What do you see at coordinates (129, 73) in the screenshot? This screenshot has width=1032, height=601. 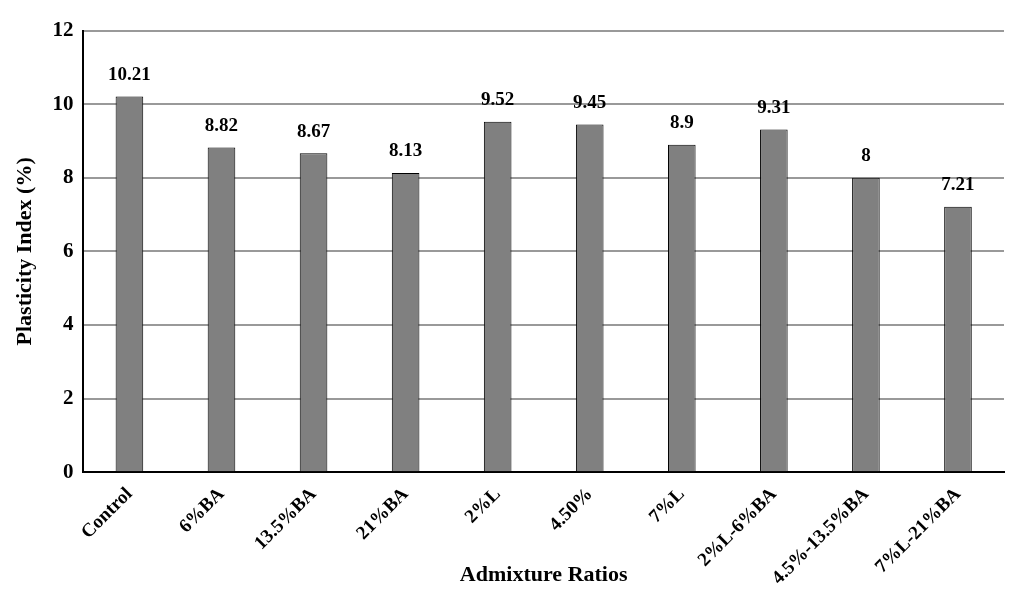 I see `data-label: 10.21` at bounding box center [129, 73].